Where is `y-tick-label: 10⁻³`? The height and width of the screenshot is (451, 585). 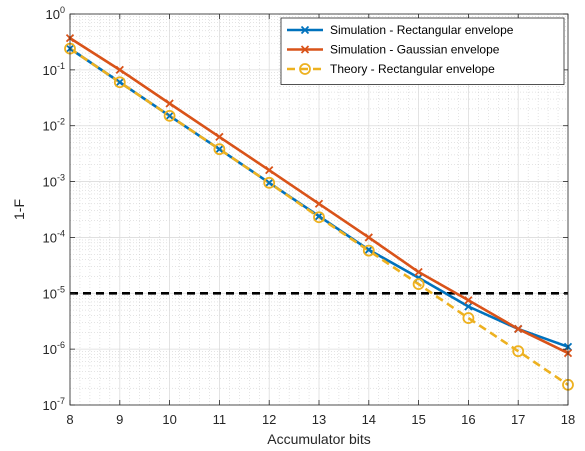
y-tick-label: 10⁻³ is located at coordinates (54, 181).